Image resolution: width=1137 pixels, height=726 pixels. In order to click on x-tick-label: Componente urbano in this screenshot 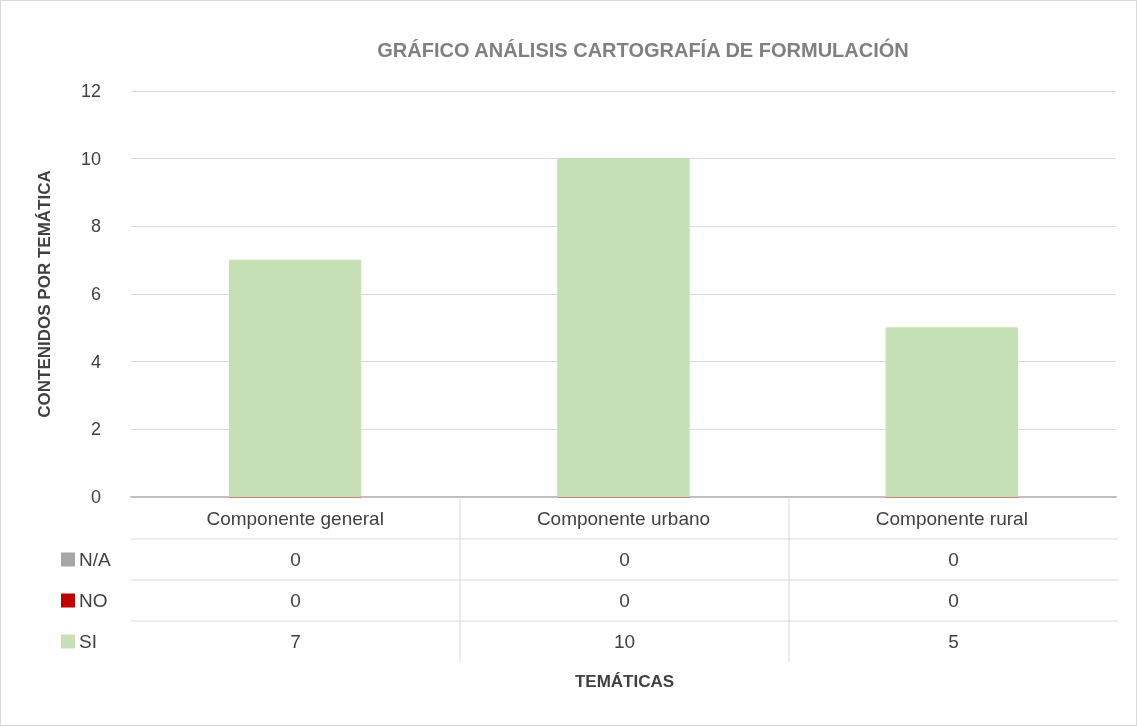, I will do `click(623, 518)`.